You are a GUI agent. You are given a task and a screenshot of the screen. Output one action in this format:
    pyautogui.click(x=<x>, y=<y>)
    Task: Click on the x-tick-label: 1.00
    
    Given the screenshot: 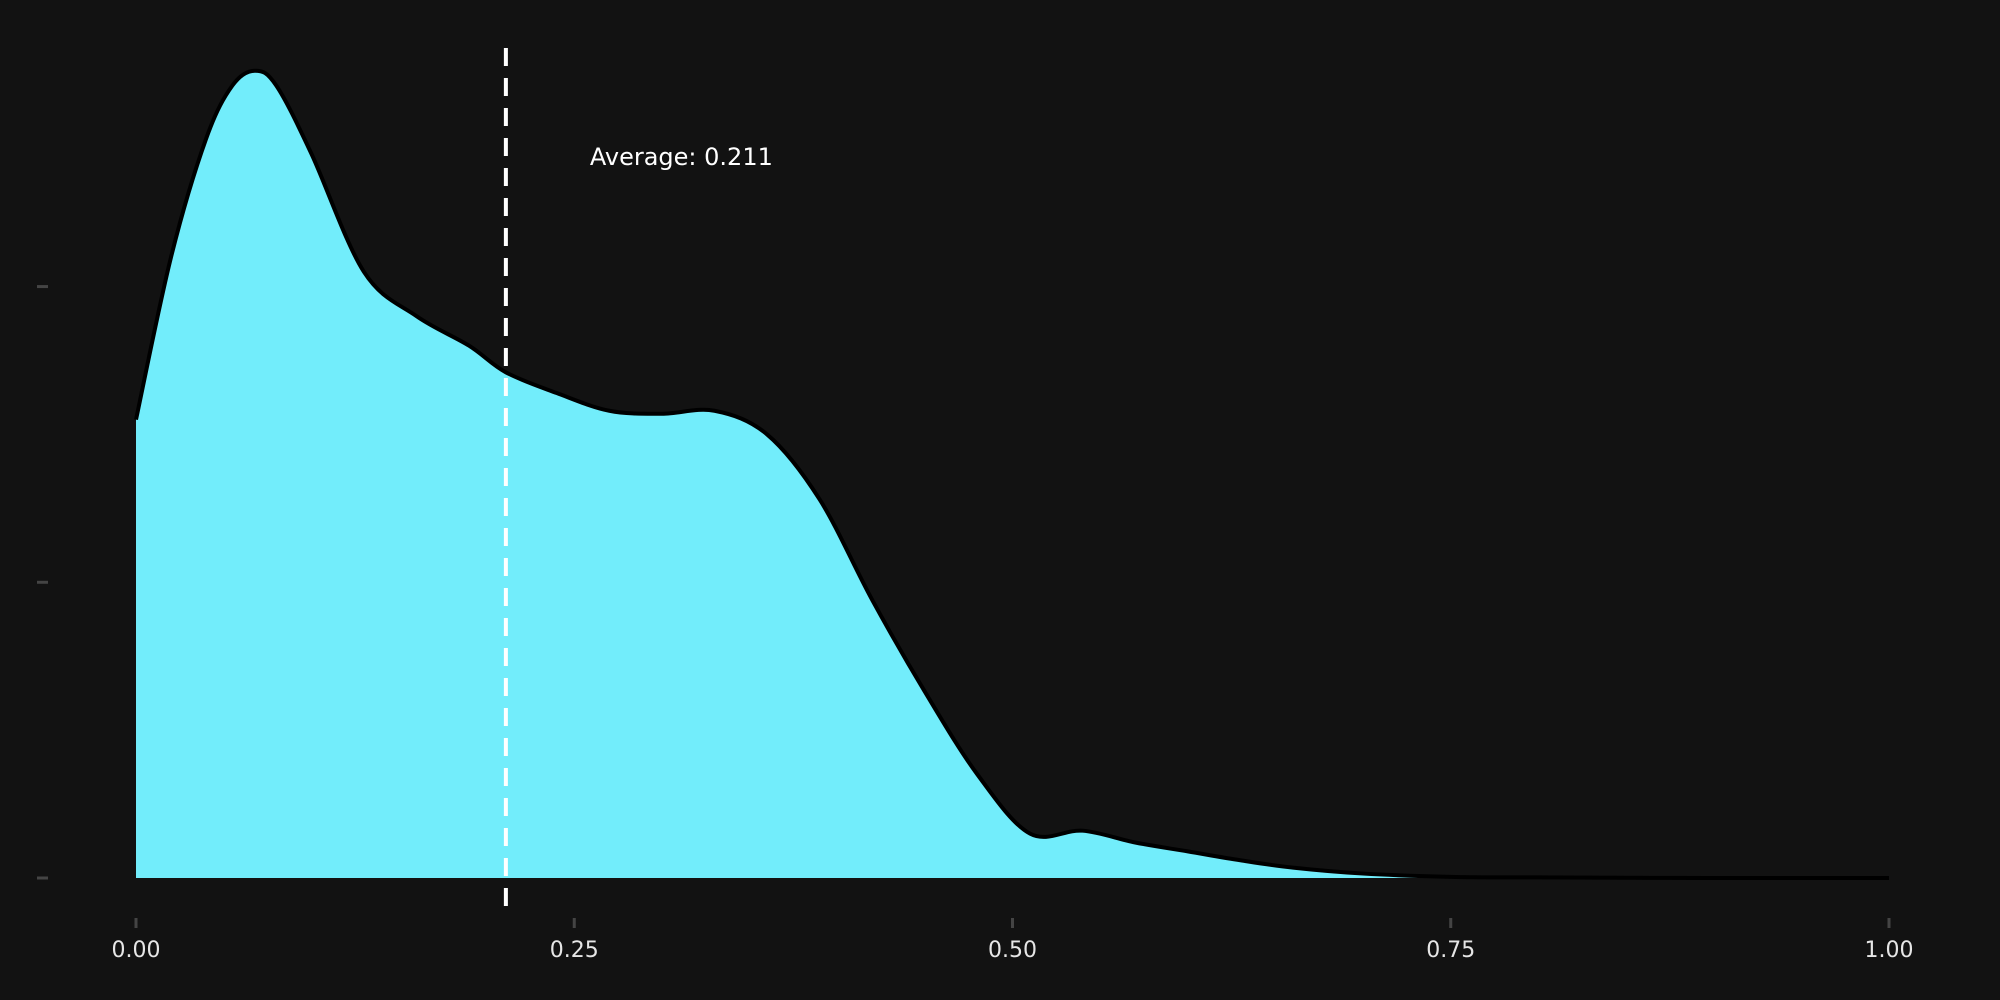 What is the action you would take?
    pyautogui.click(x=1889, y=950)
    